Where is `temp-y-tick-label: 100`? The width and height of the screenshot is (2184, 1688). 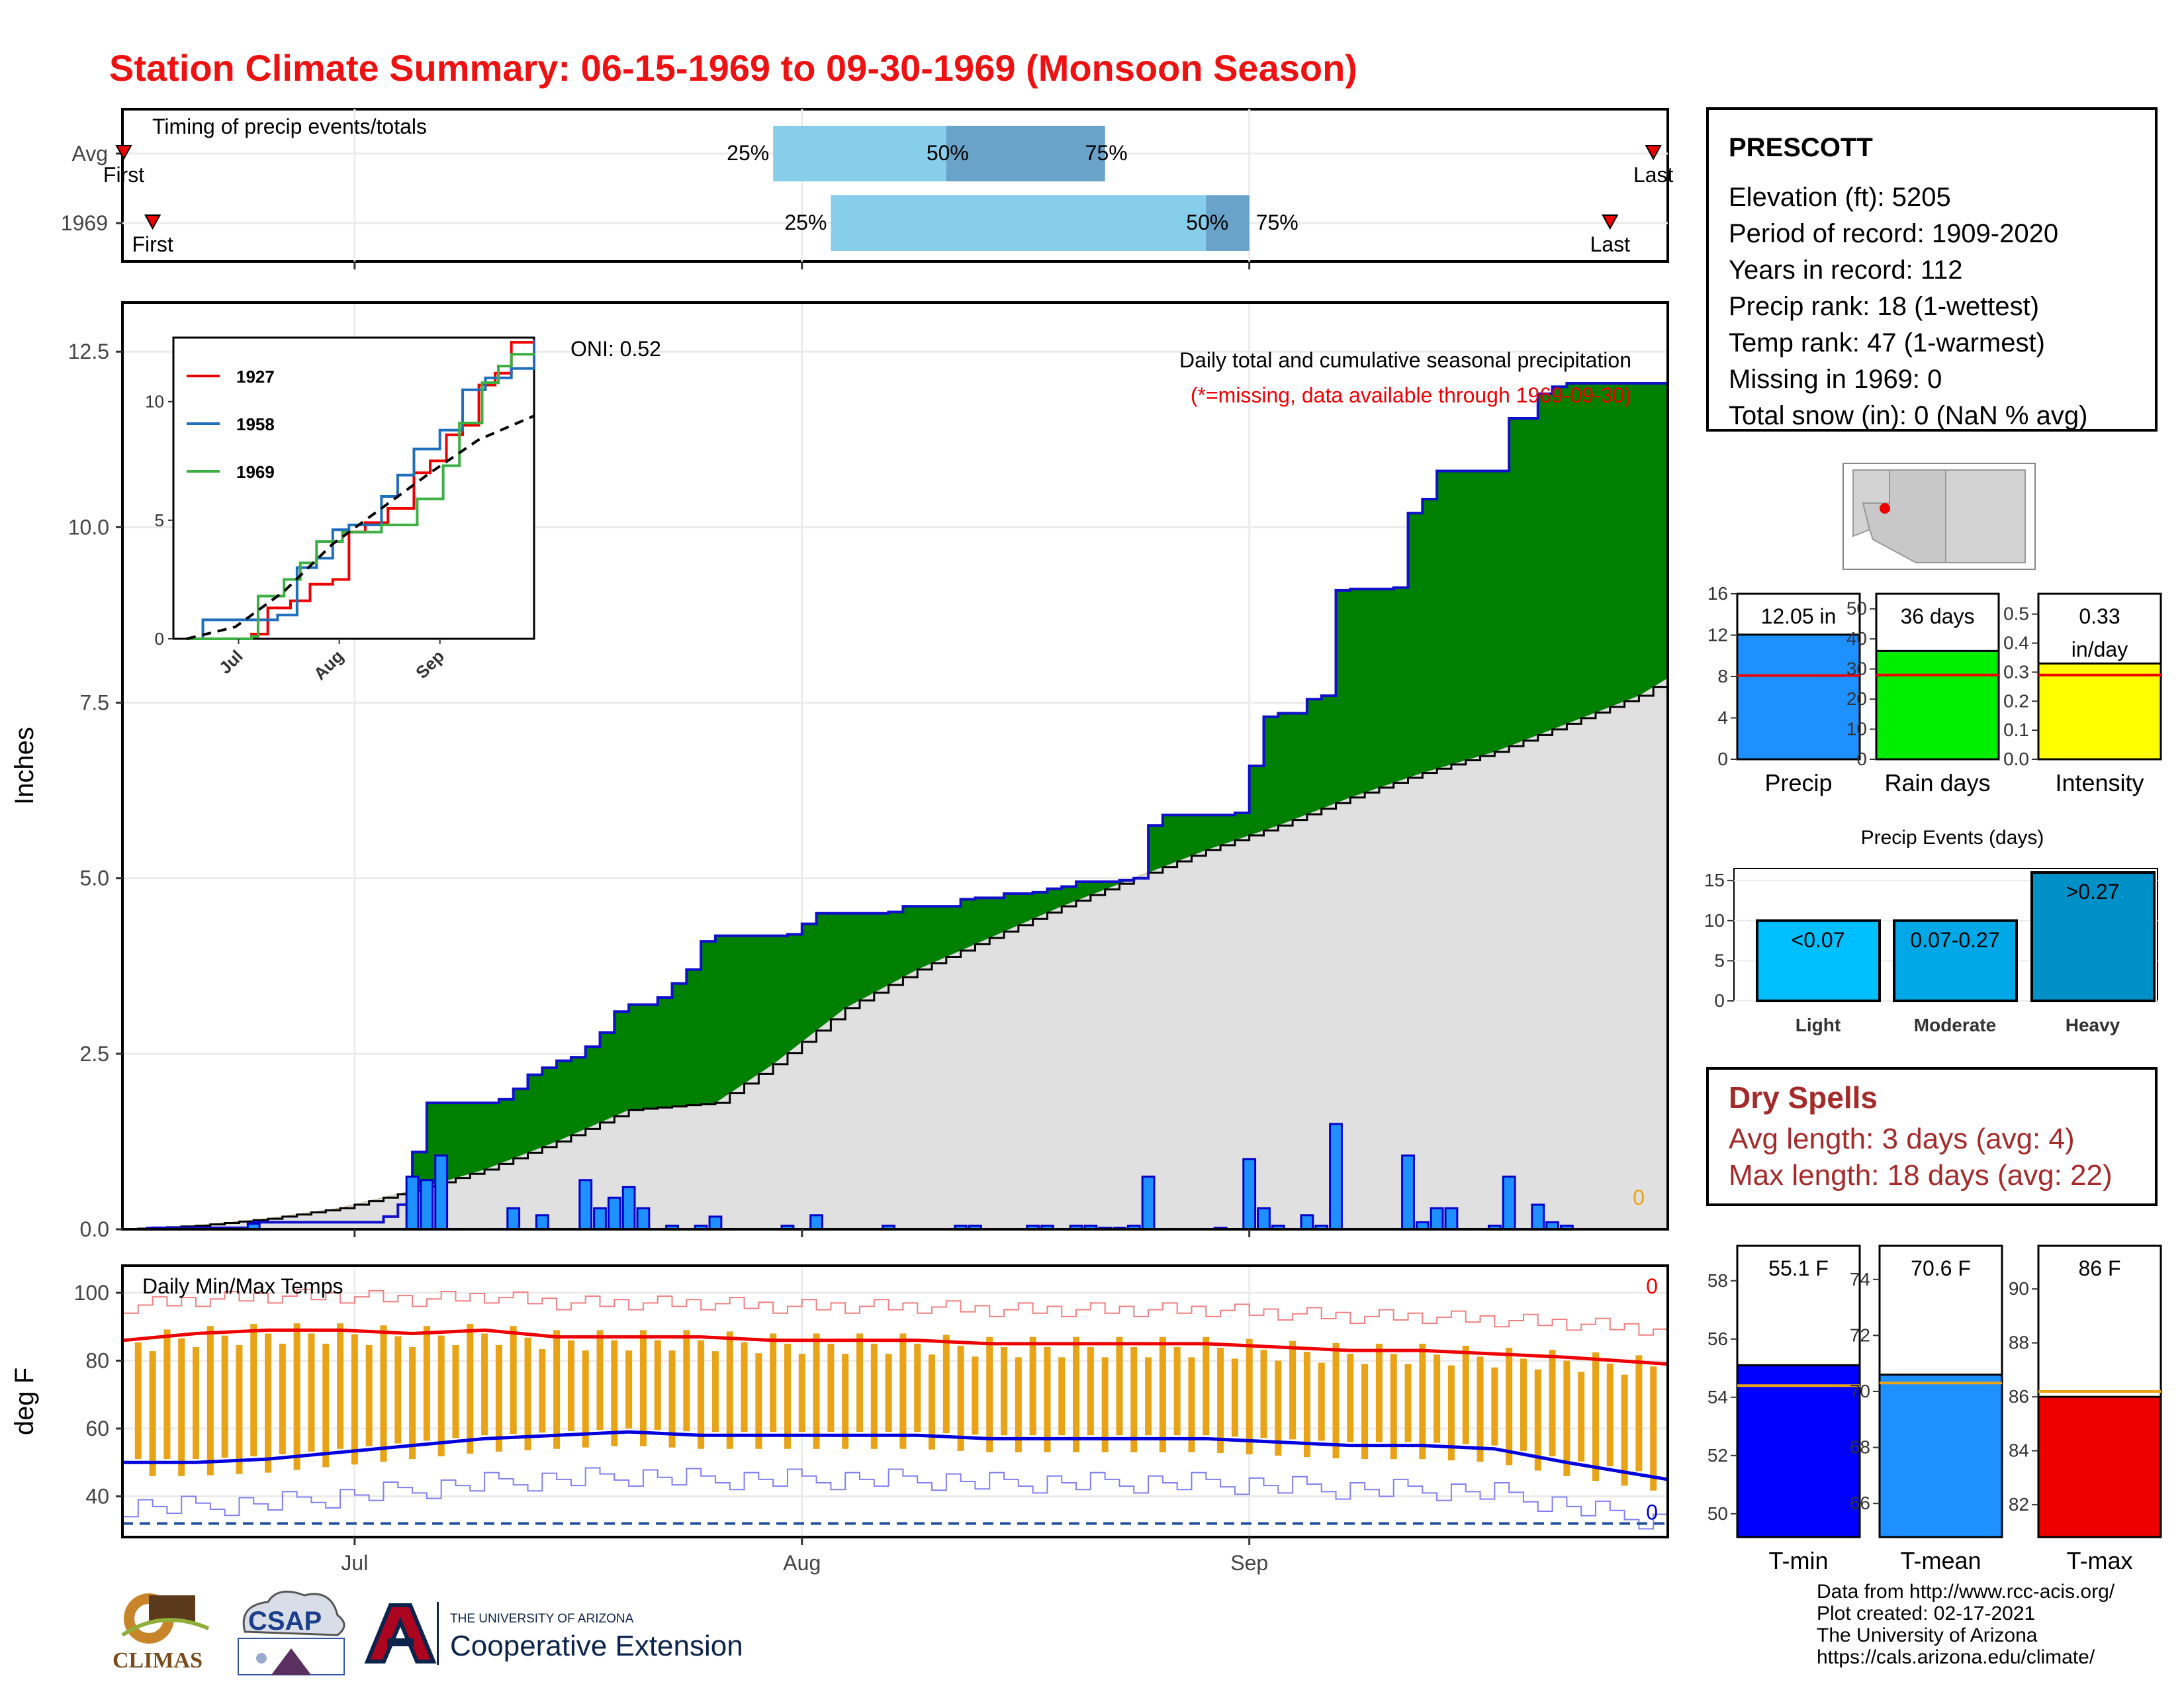
temp-y-tick-label: 100 is located at coordinates (92, 1293).